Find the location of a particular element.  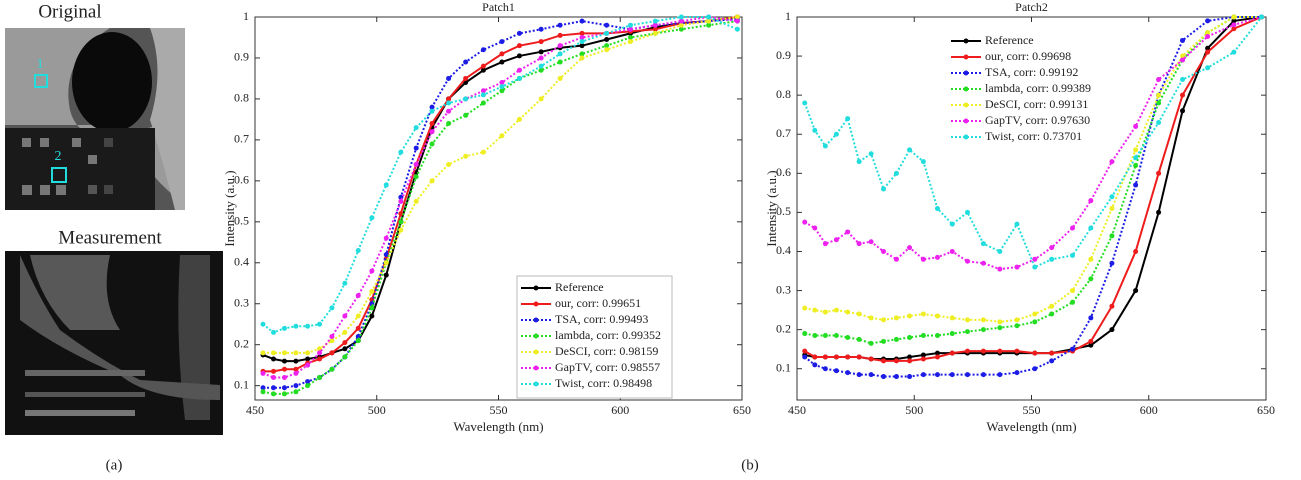

y-tick-label: 0.6 is located at coordinates (783, 172).